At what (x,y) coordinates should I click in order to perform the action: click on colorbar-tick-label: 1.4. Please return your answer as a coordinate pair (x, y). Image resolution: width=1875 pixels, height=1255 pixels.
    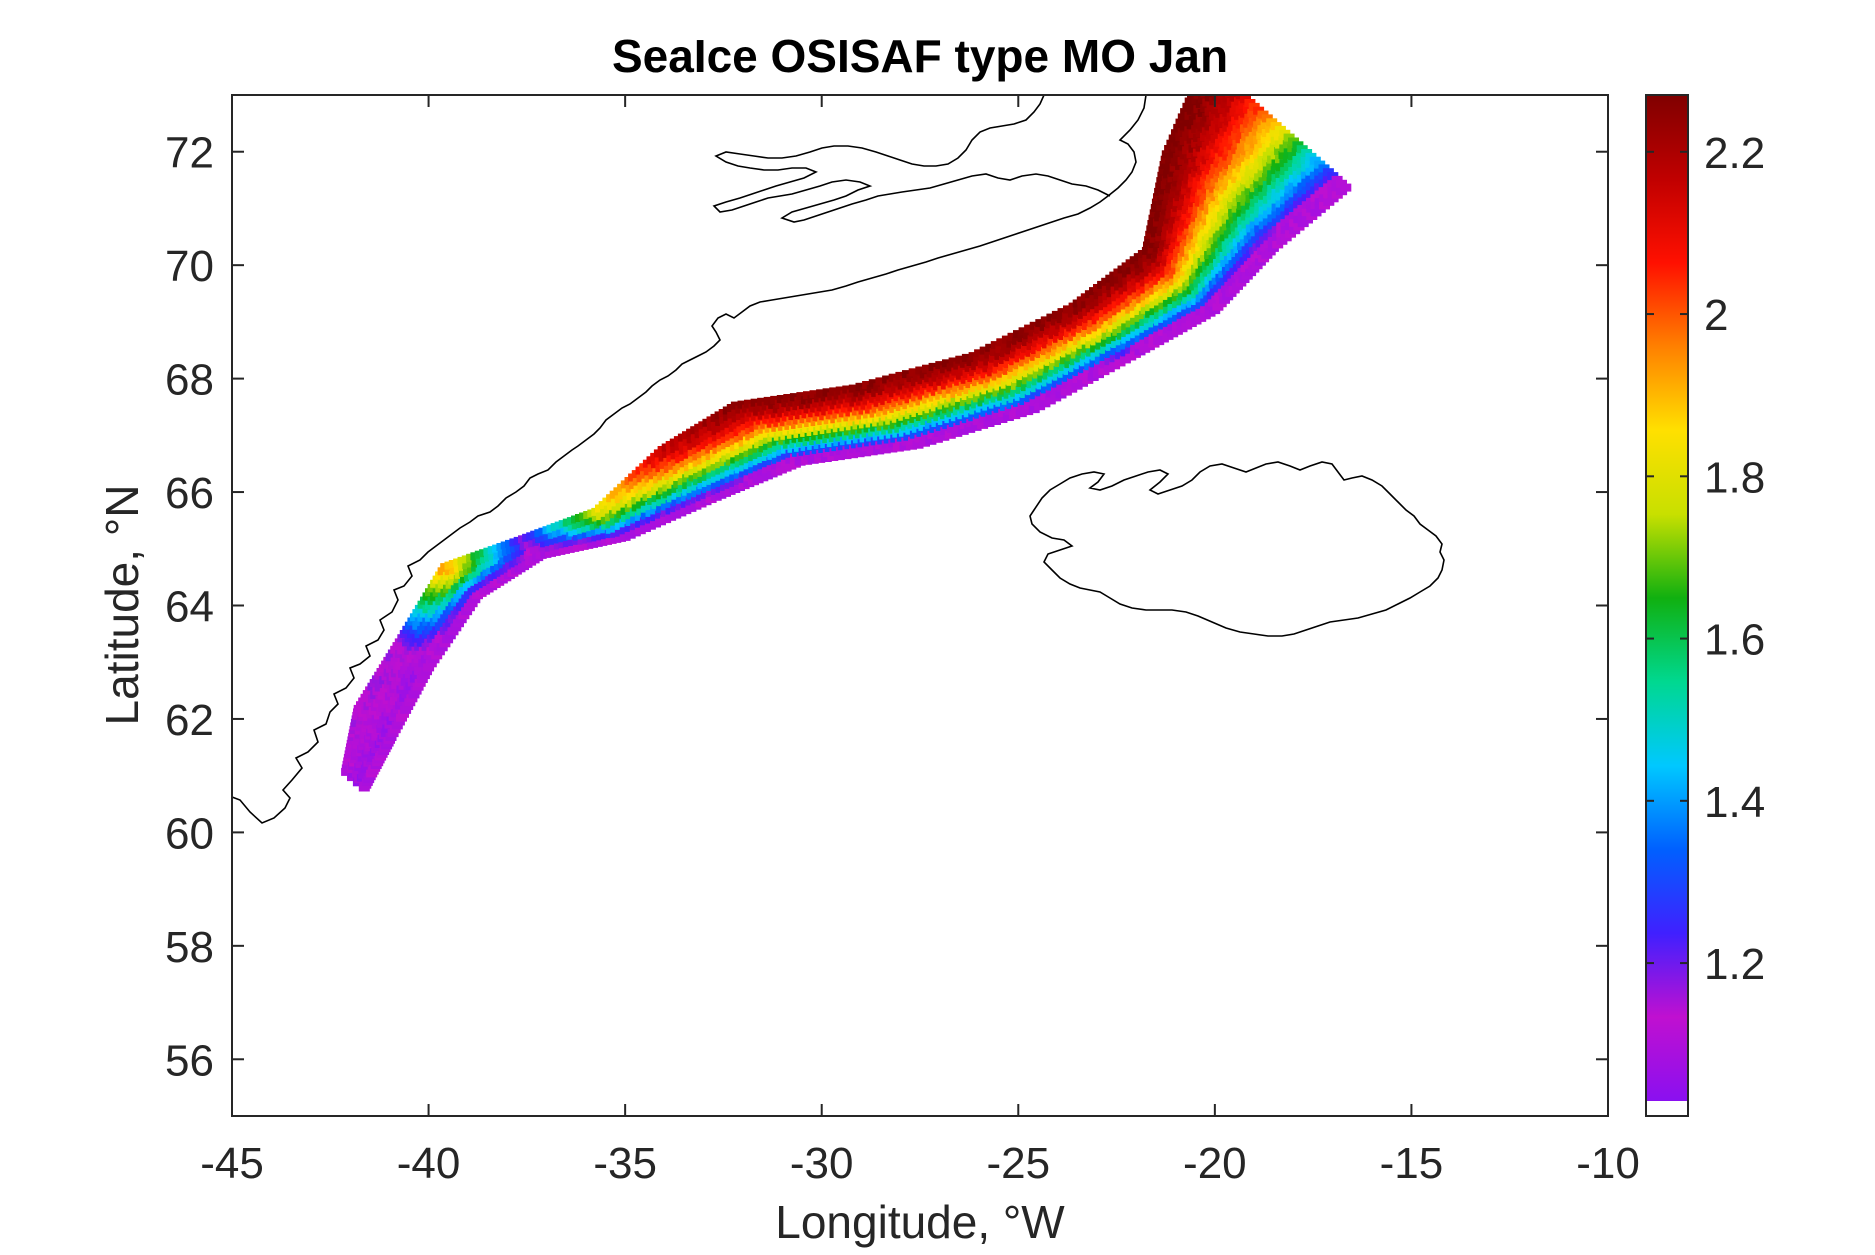
    Looking at the image, I should click on (1734, 802).